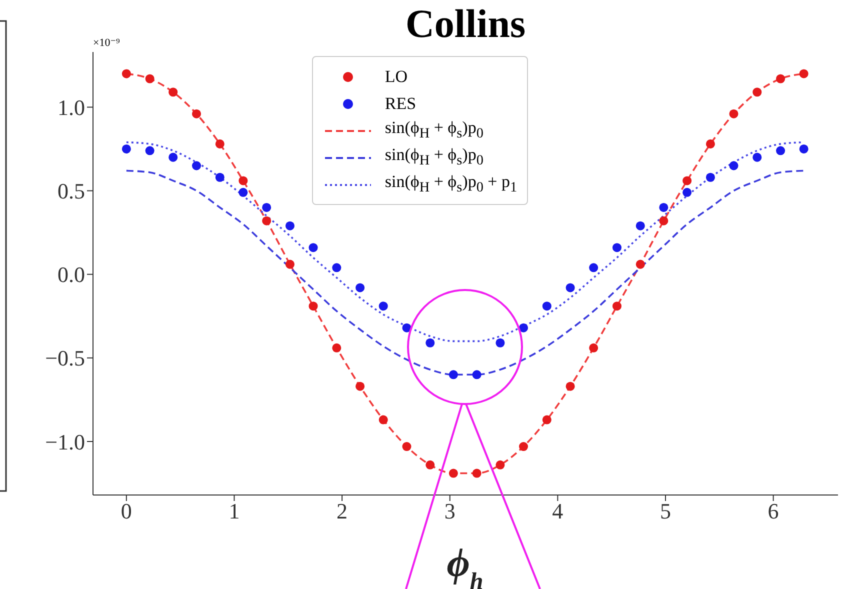  Describe the element at coordinates (665, 511) in the screenshot. I see `x-tick-label: 5` at that location.